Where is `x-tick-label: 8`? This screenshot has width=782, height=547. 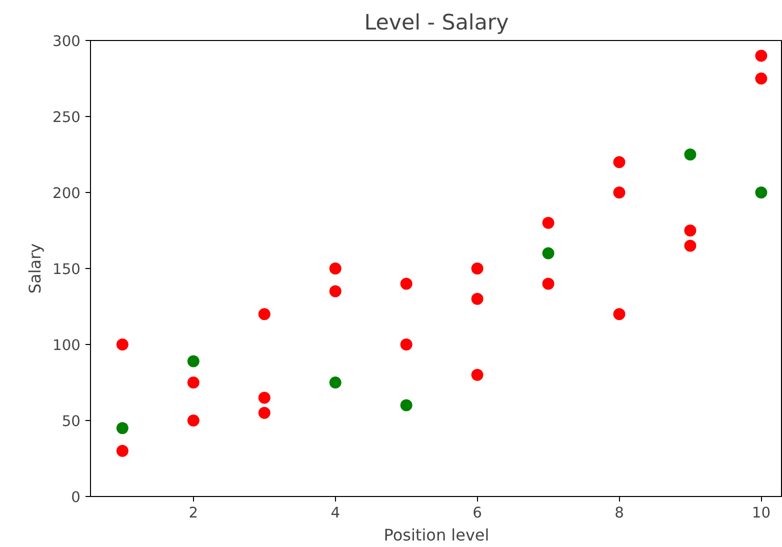 x-tick-label: 8 is located at coordinates (619, 513).